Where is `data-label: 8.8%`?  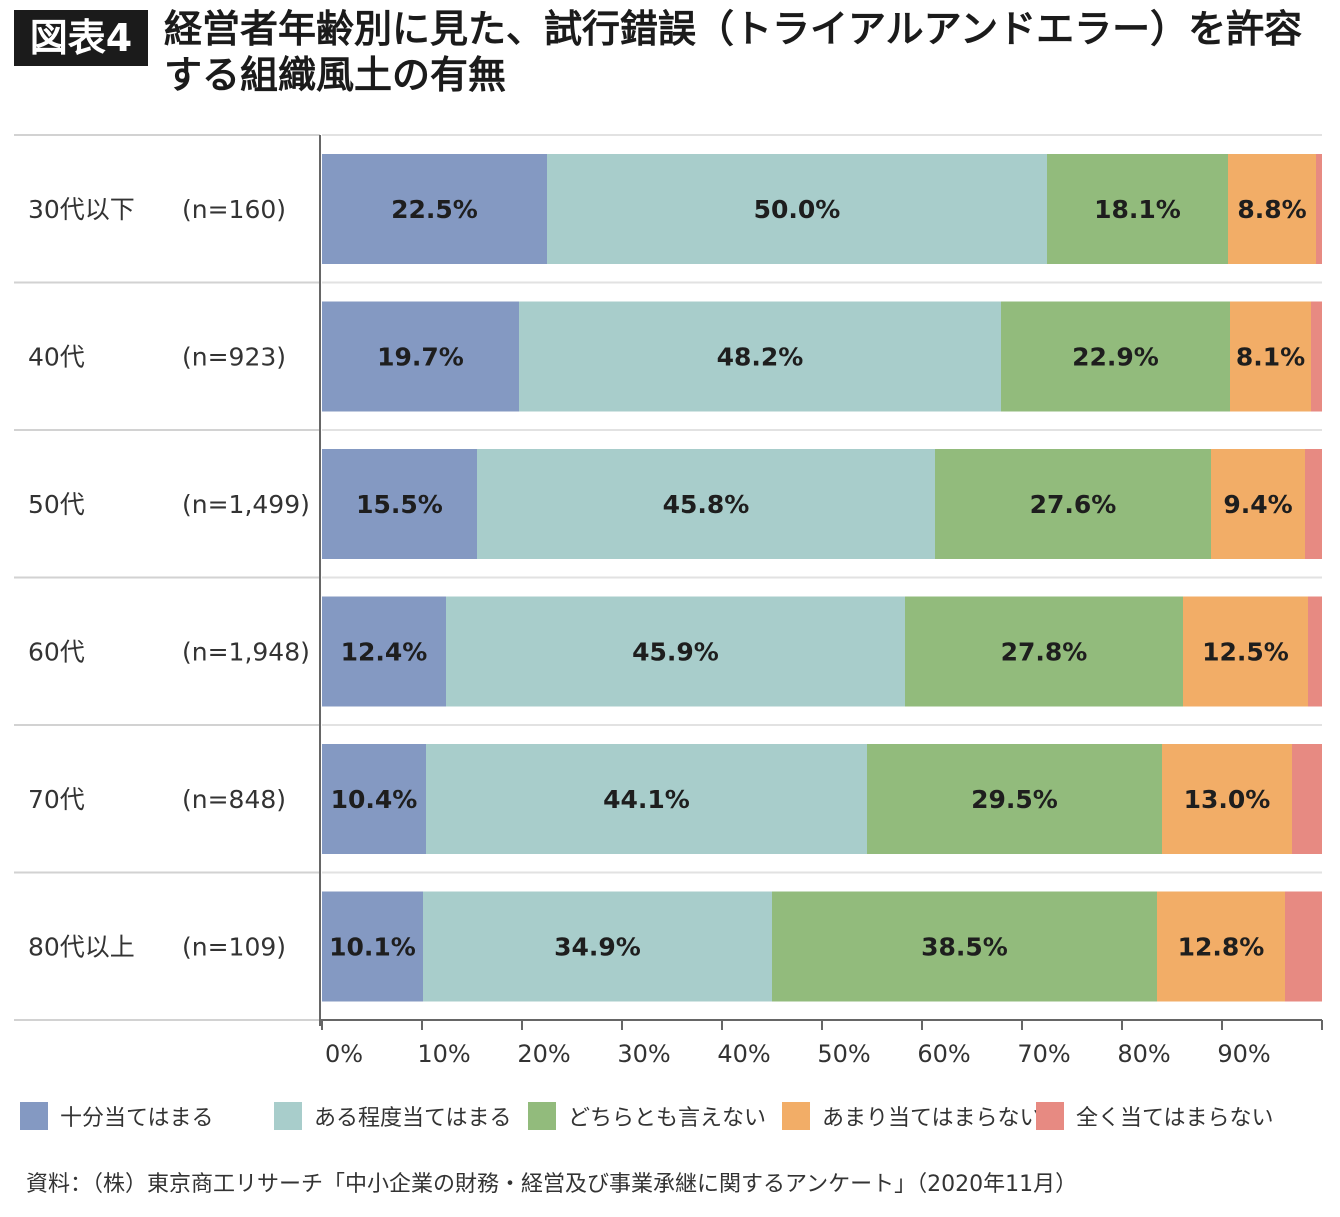 data-label: 8.8% is located at coordinates (1271, 209).